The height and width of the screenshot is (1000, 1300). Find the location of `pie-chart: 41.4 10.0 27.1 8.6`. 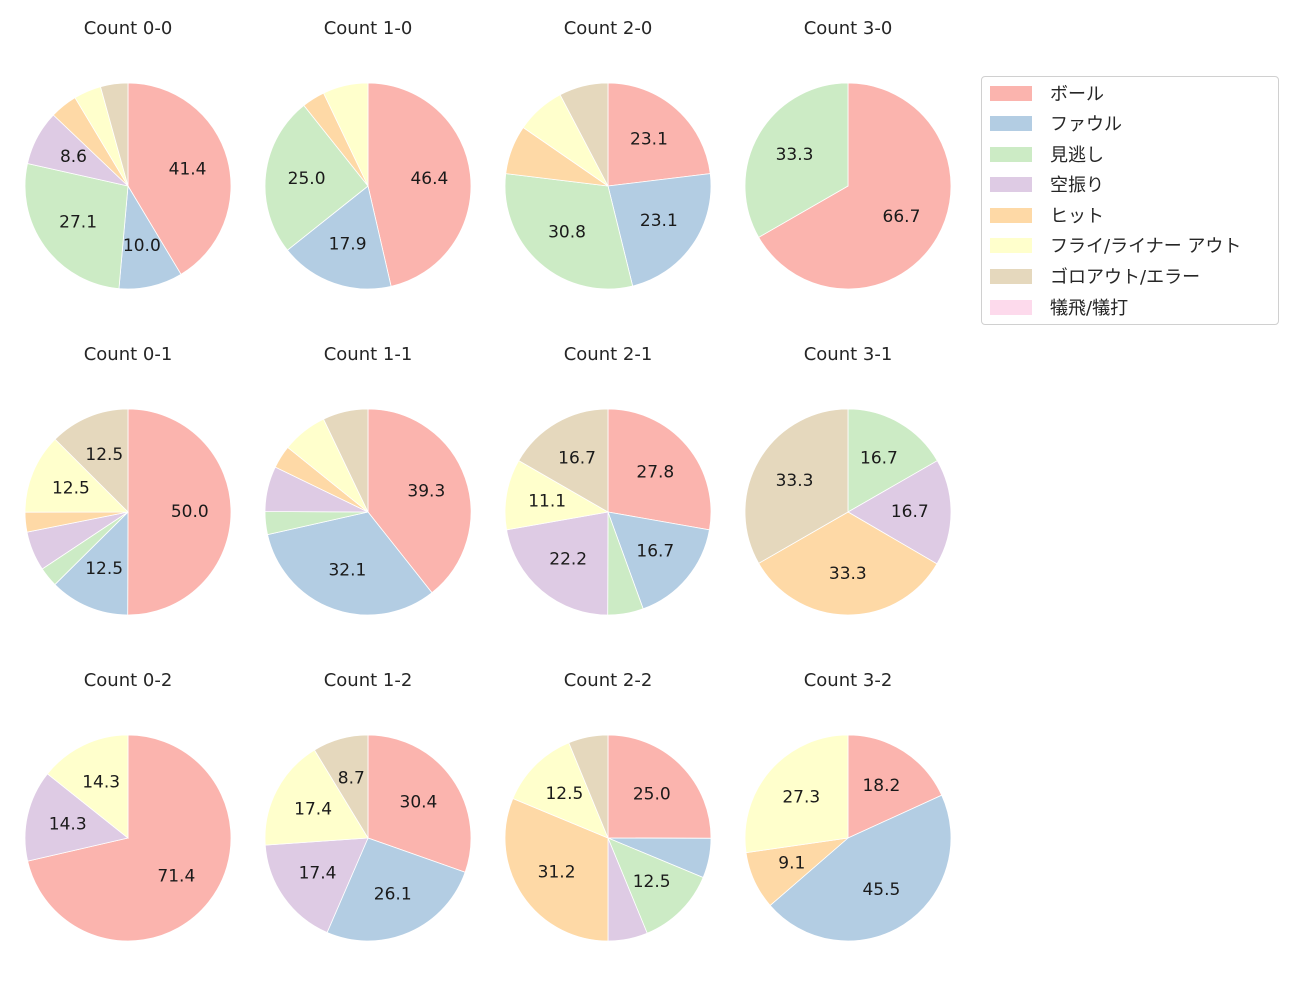

pie-chart: 41.4 10.0 27.1 8.6 is located at coordinates (128, 186).